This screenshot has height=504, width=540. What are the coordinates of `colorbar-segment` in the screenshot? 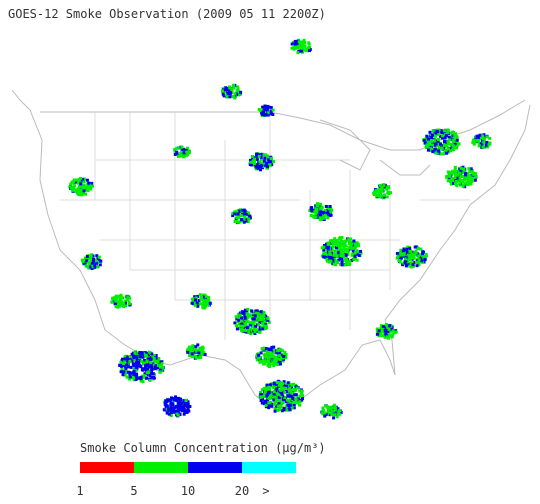 It's located at (269, 467).